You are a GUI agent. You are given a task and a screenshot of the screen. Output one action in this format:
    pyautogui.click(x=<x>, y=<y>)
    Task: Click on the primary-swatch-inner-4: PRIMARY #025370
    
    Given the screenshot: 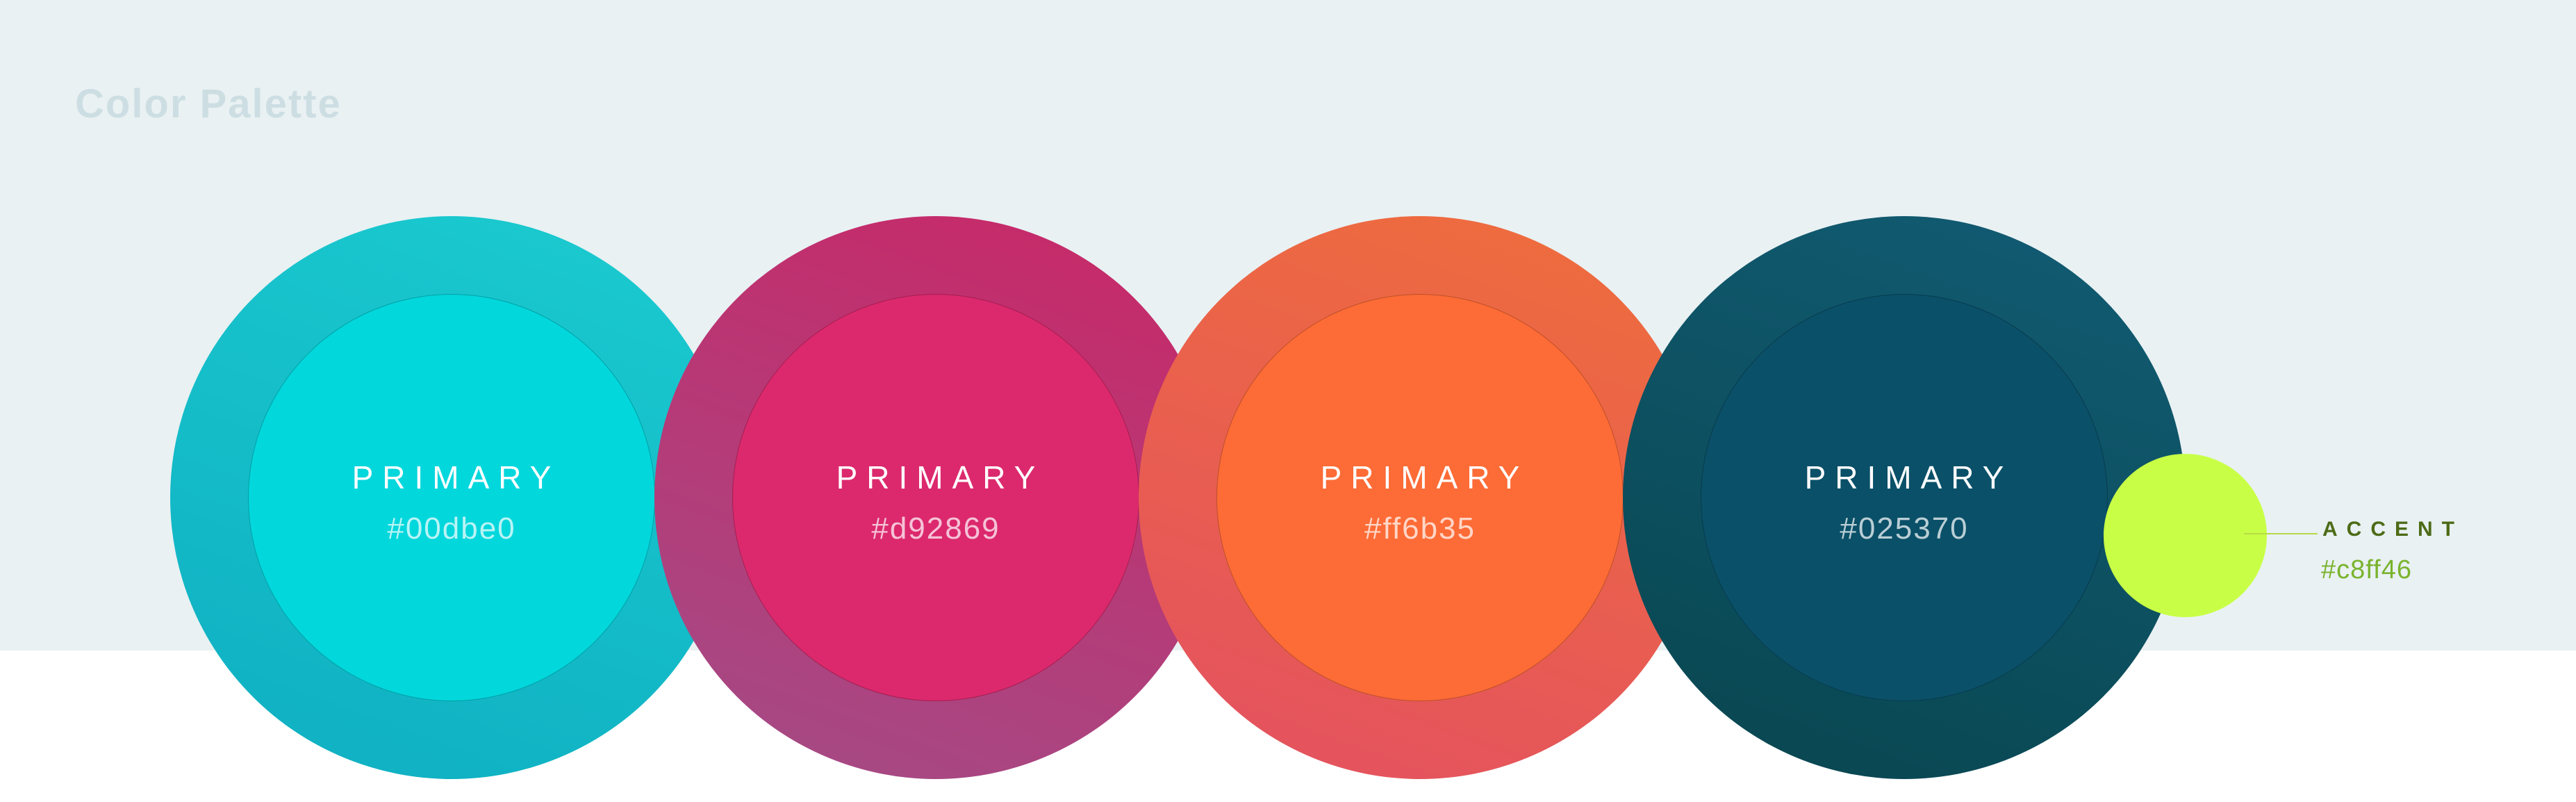 What is the action you would take?
    pyautogui.click(x=1905, y=497)
    